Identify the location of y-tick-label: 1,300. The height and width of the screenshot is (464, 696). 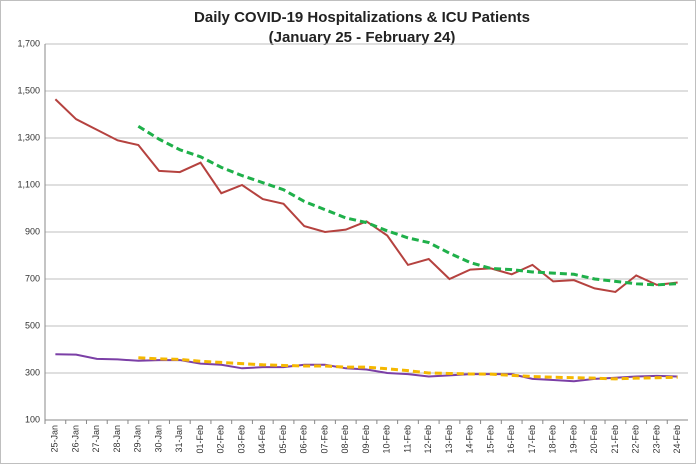
(28, 137).